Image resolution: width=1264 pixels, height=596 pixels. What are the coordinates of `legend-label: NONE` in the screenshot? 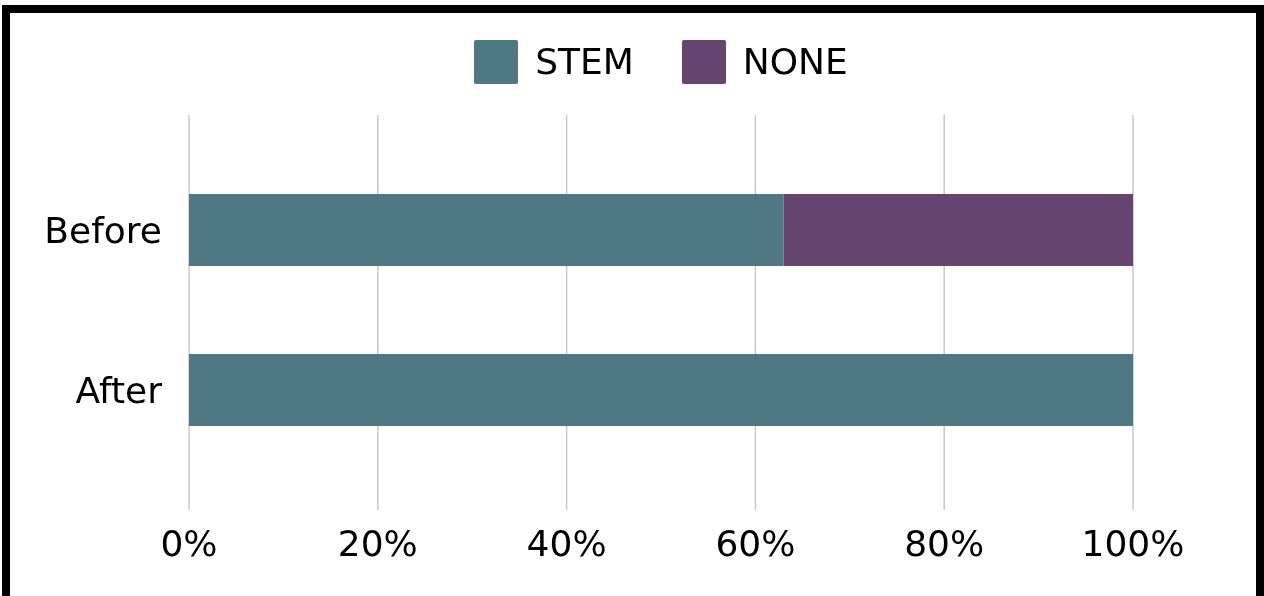 It's located at (795, 62).